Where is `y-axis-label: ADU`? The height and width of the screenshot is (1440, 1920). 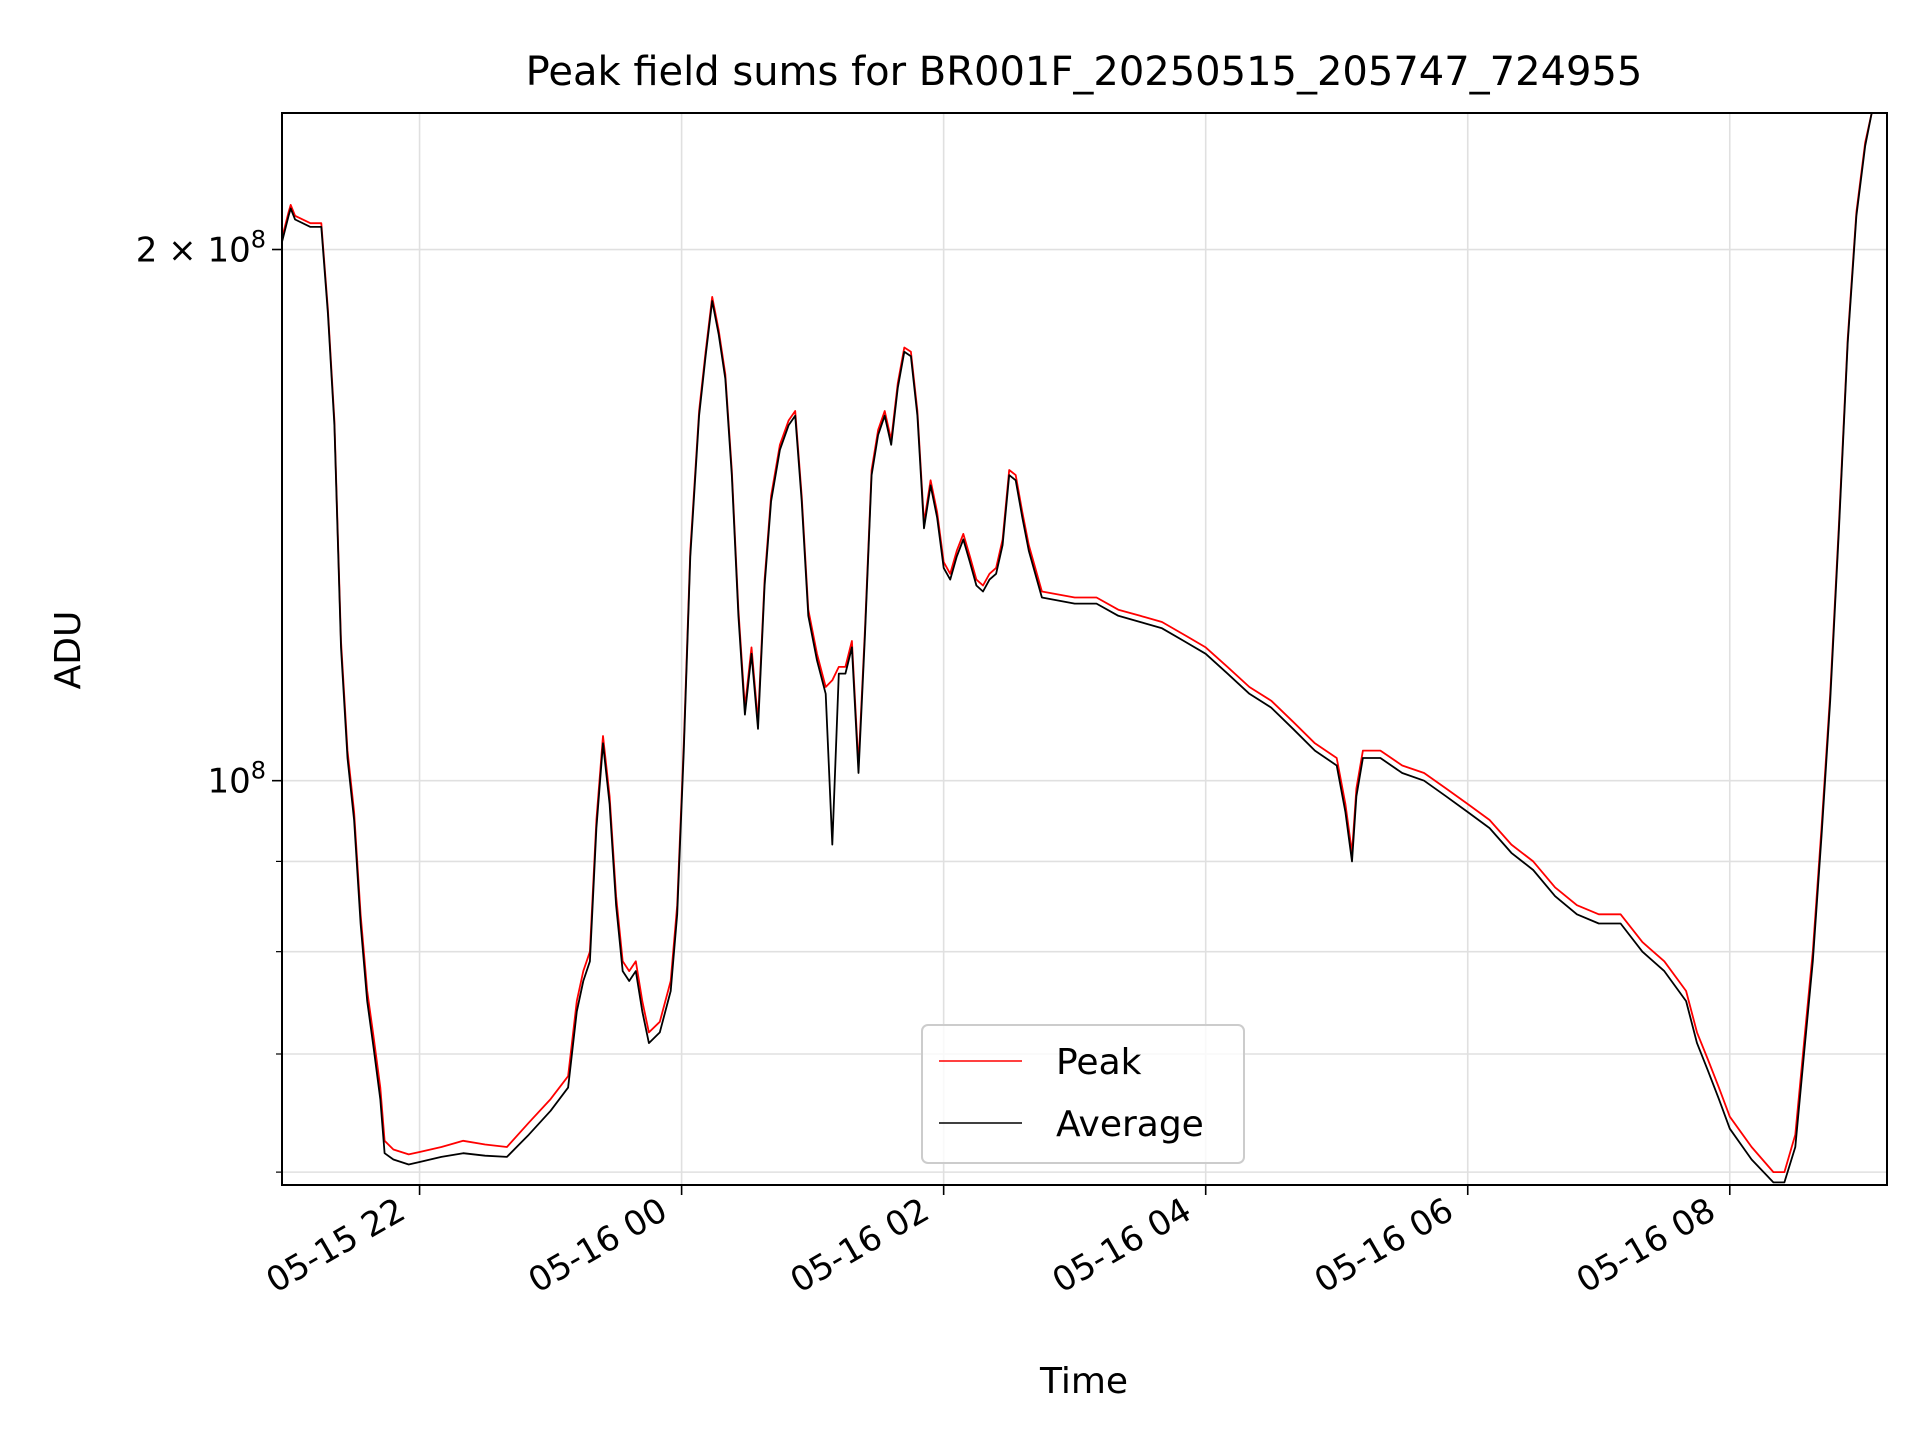
y-axis-label: ADU is located at coordinates (68, 650).